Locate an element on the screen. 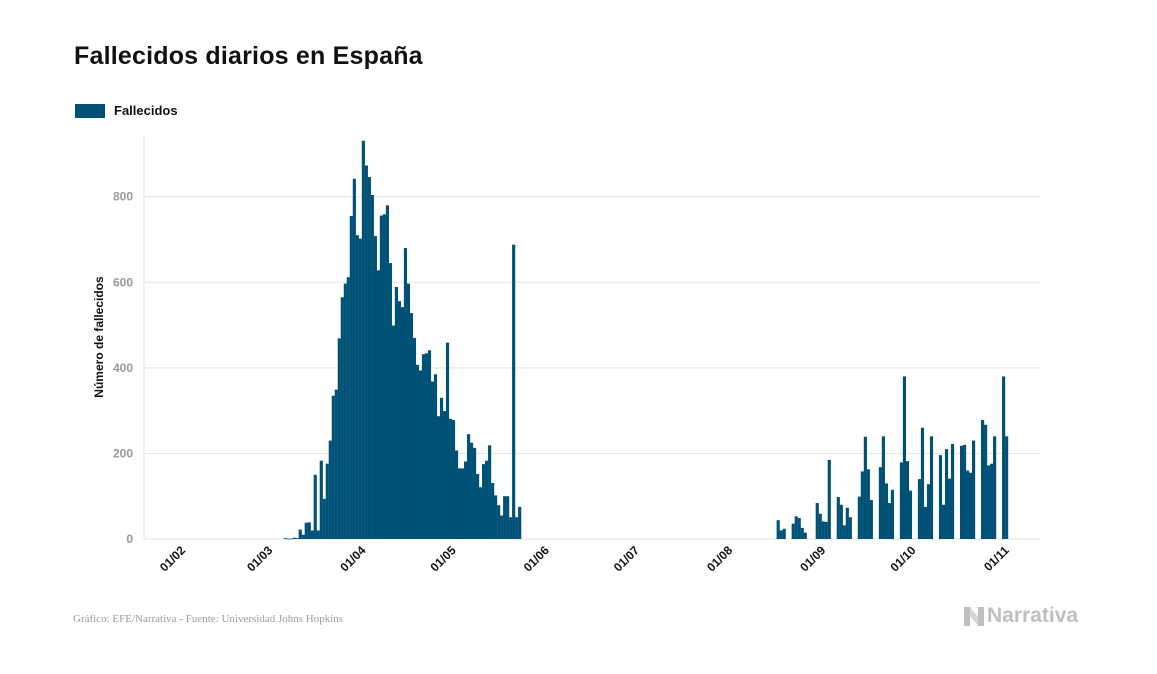  y-tick-label: 600 is located at coordinates (123, 282).